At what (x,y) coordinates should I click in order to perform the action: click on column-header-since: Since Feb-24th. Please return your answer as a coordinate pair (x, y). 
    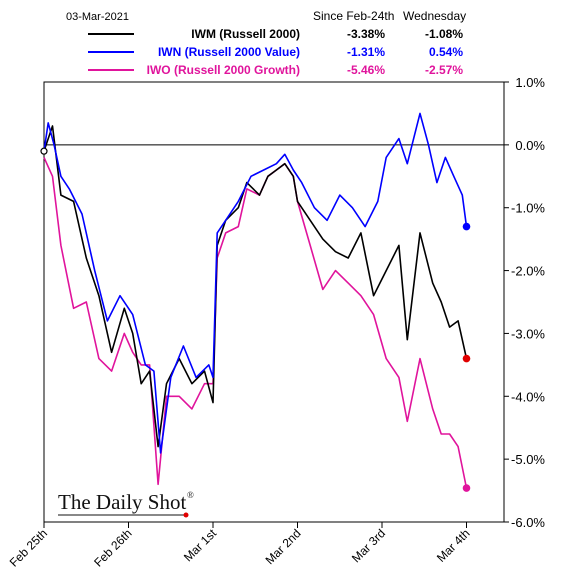
    Looking at the image, I should click on (353, 16).